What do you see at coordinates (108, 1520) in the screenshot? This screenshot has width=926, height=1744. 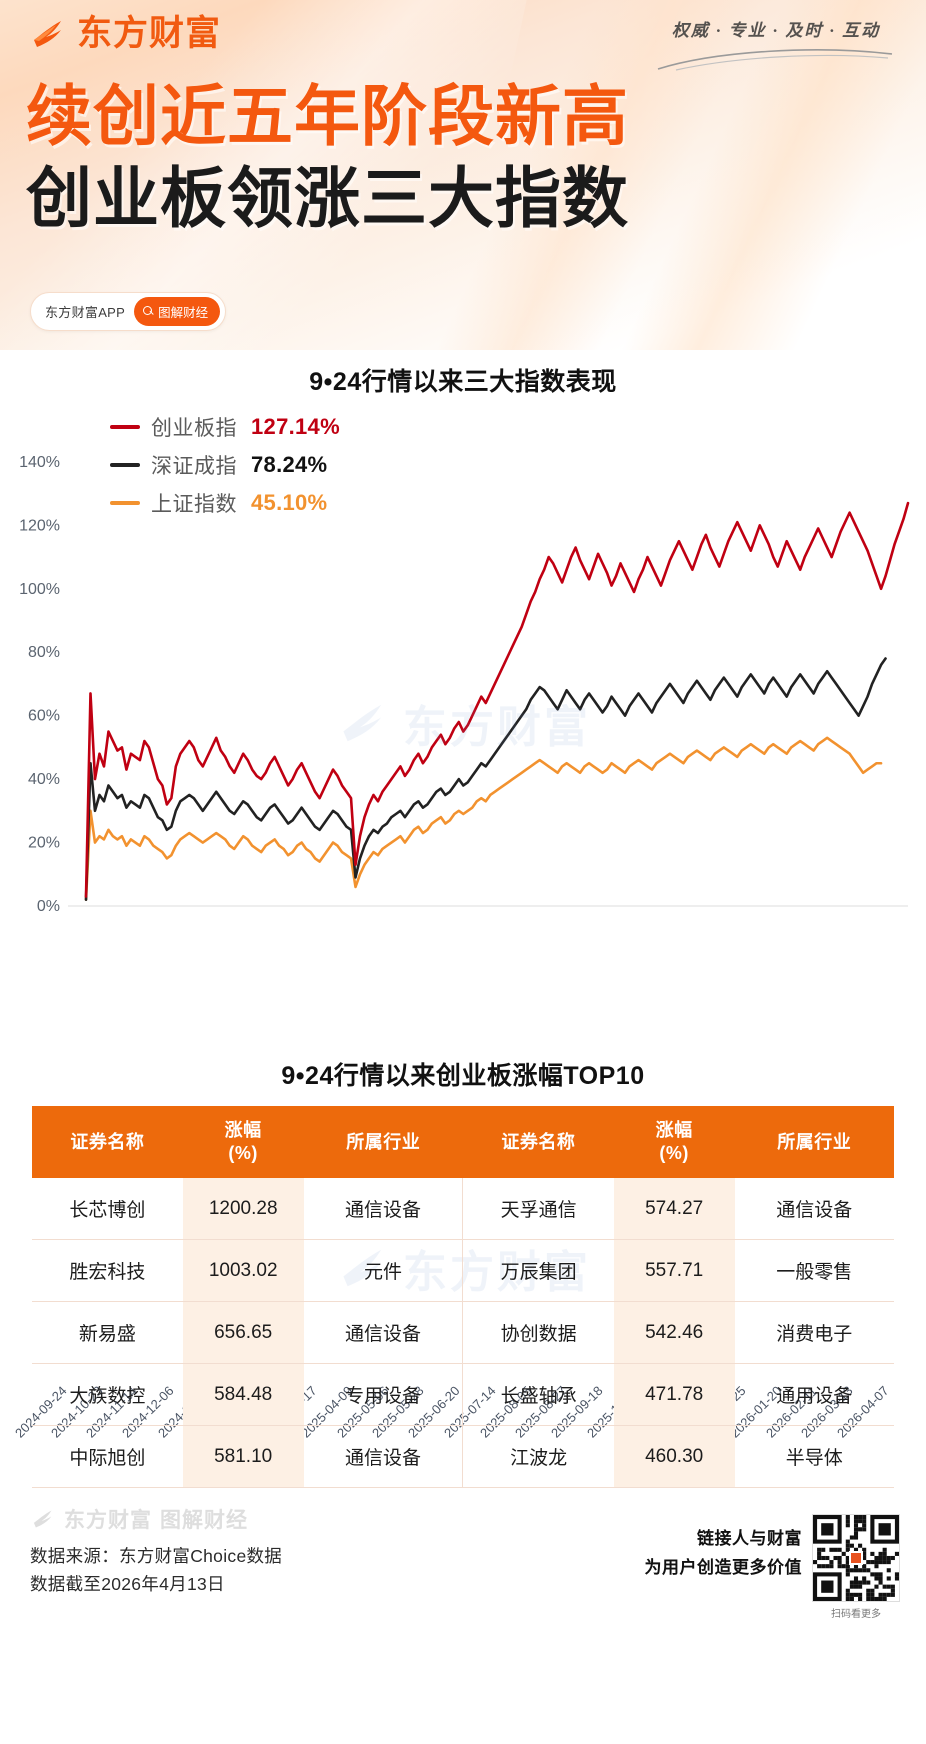 I see `footer-brand-name: 东方财富` at bounding box center [108, 1520].